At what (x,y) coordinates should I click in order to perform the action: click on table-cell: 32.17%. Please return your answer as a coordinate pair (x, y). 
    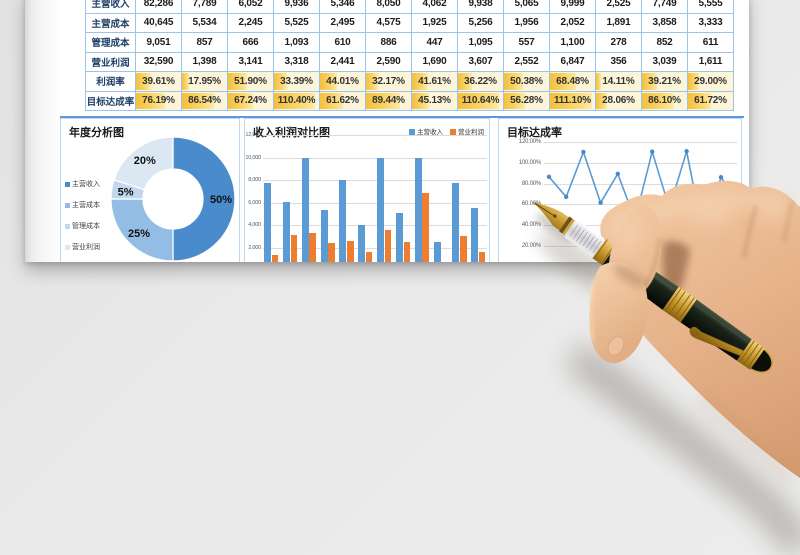
    Looking at the image, I should click on (389, 82).